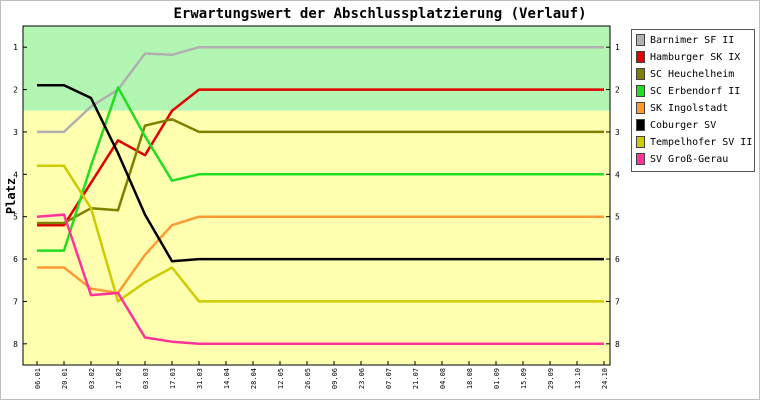  What do you see at coordinates (416, 378) in the screenshot?
I see `x-tick-label: 21.07` at bounding box center [416, 378].